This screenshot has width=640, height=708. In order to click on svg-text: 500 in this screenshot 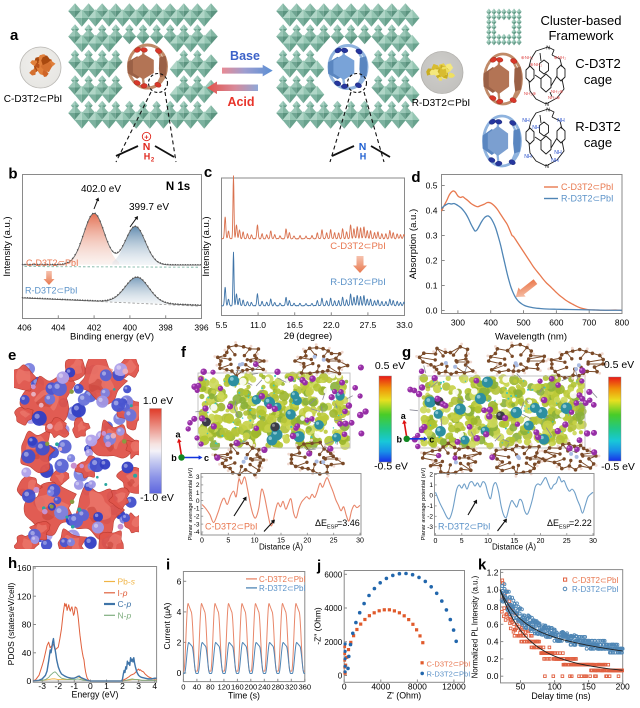, I will do `click(523, 323)`.